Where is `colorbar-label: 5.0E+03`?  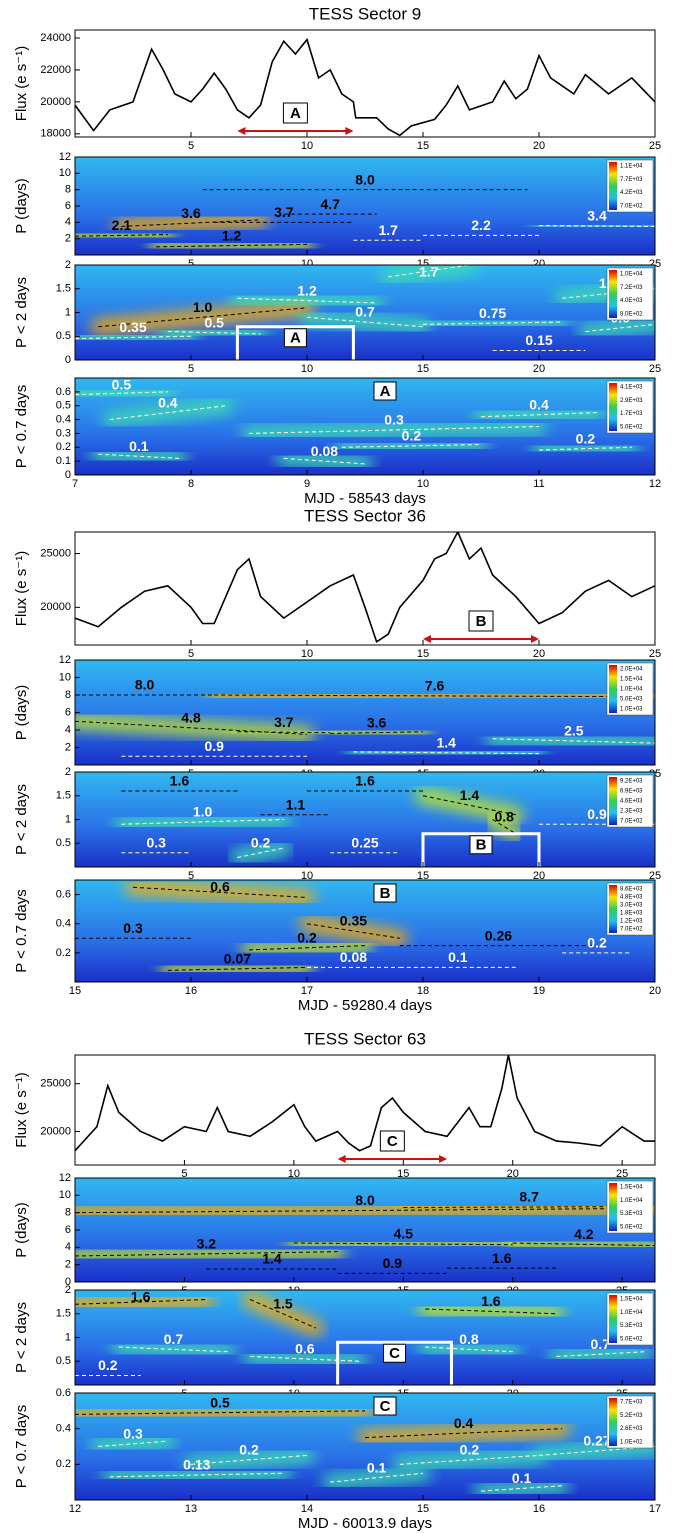 colorbar-label: 5.0E+03 is located at coordinates (631, 700).